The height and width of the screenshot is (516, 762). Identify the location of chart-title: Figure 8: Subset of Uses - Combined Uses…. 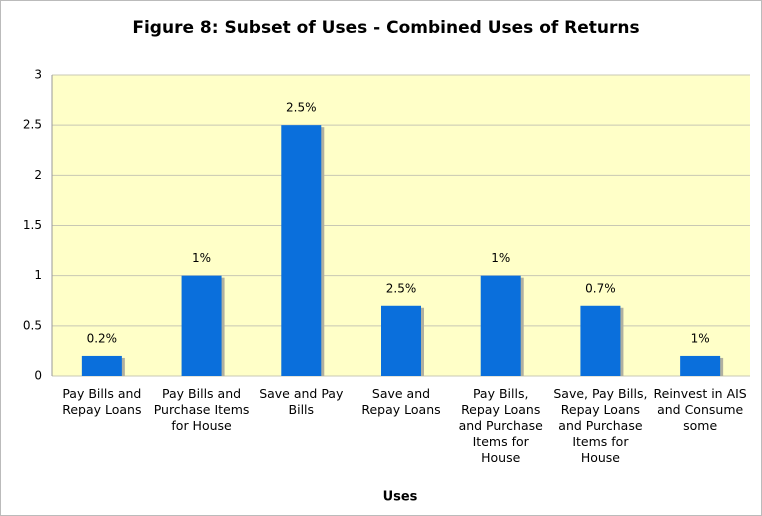
(385, 28).